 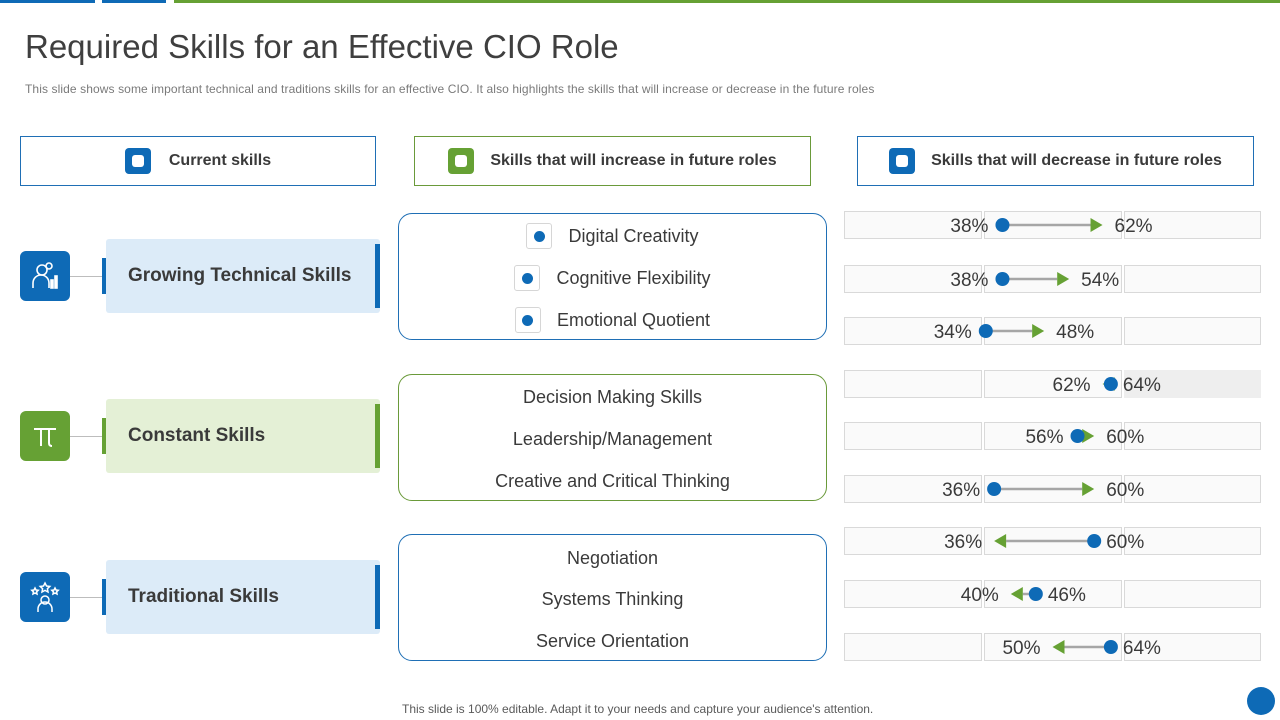 What do you see at coordinates (1261, 701) in the screenshot?
I see `corner-circle-icon` at bounding box center [1261, 701].